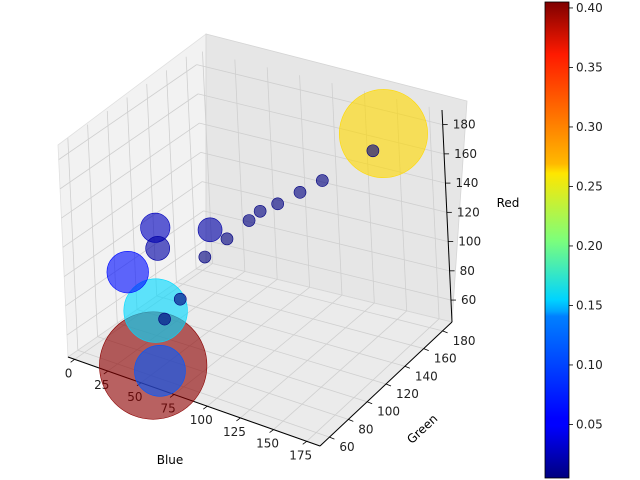 The width and height of the screenshot is (640, 480). I want to click on colorbar-tick-label: 0.15, so click(589, 305).